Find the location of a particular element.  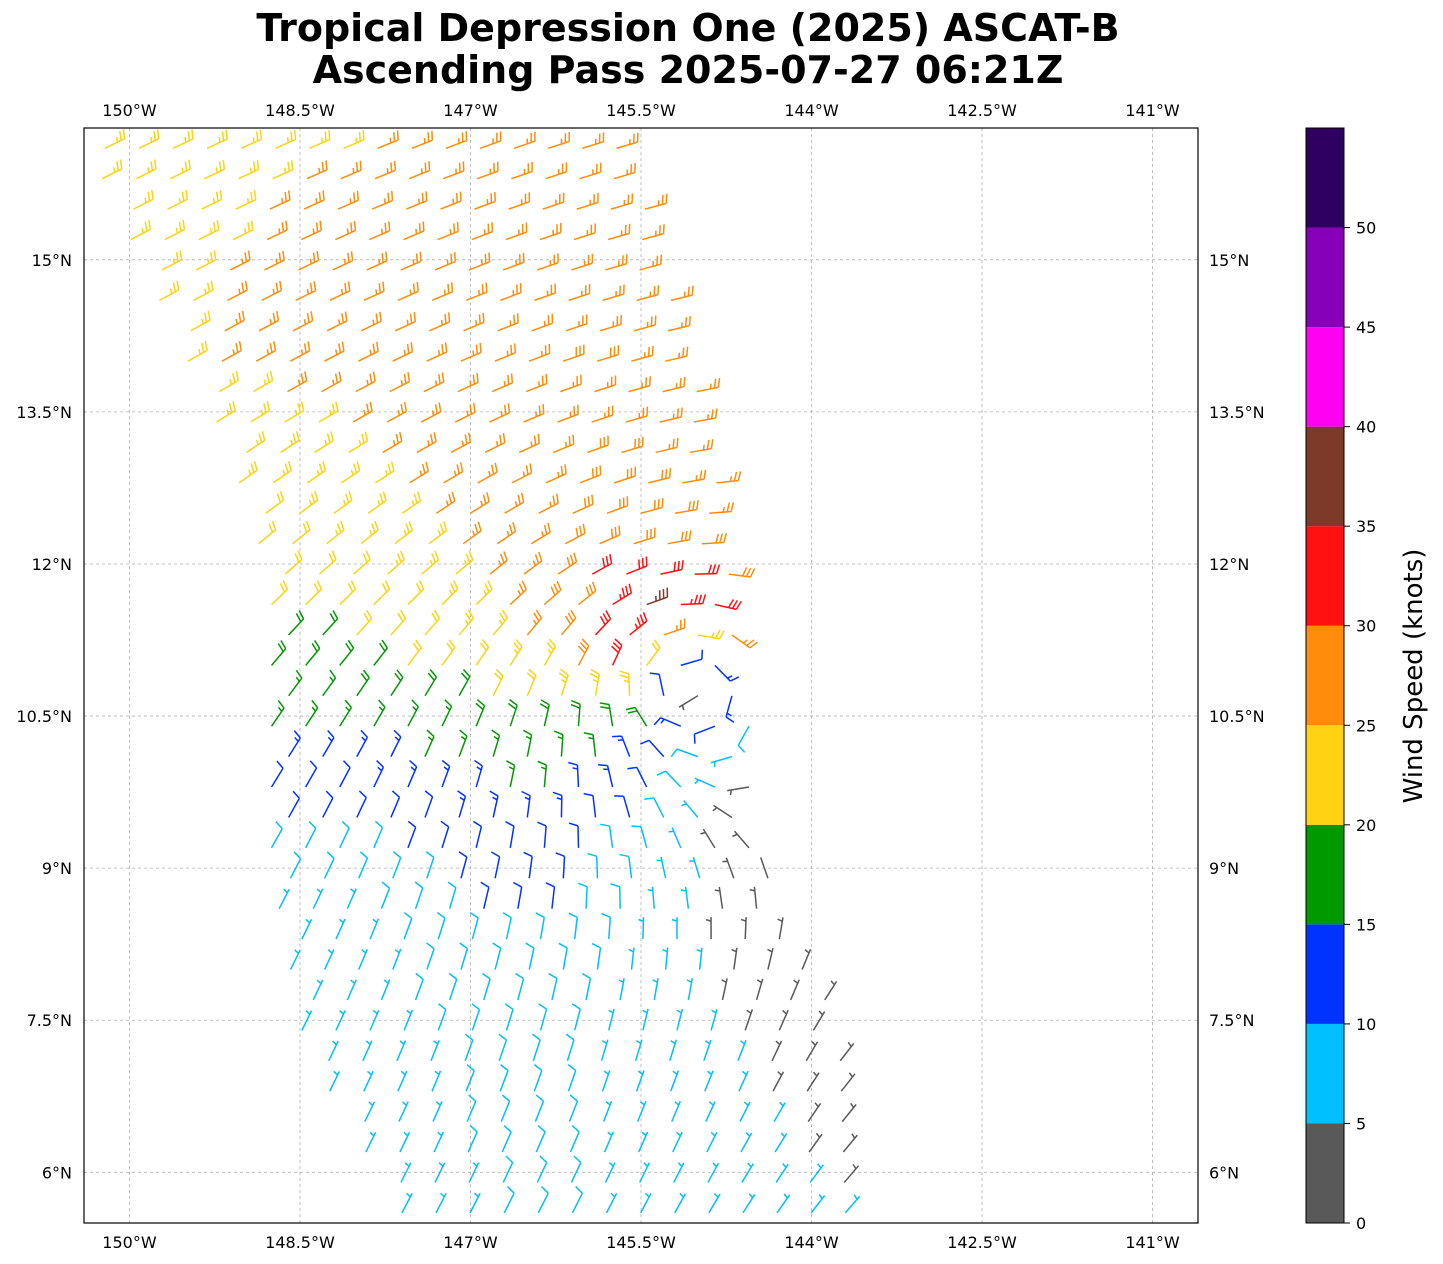

lon-tick-label-top: 145.5°W is located at coordinates (641, 110).